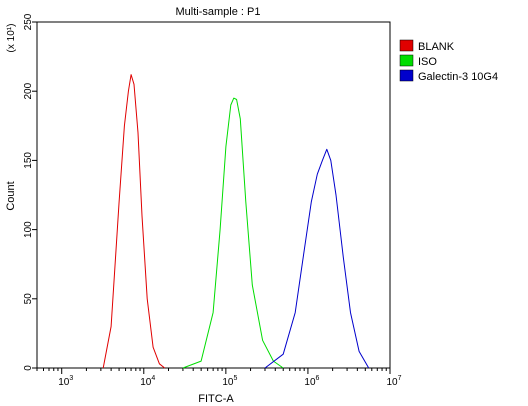 This screenshot has height=406, width=528. I want to click on legend: BLANK ISO Galectin-3 10G4, so click(448, 61).